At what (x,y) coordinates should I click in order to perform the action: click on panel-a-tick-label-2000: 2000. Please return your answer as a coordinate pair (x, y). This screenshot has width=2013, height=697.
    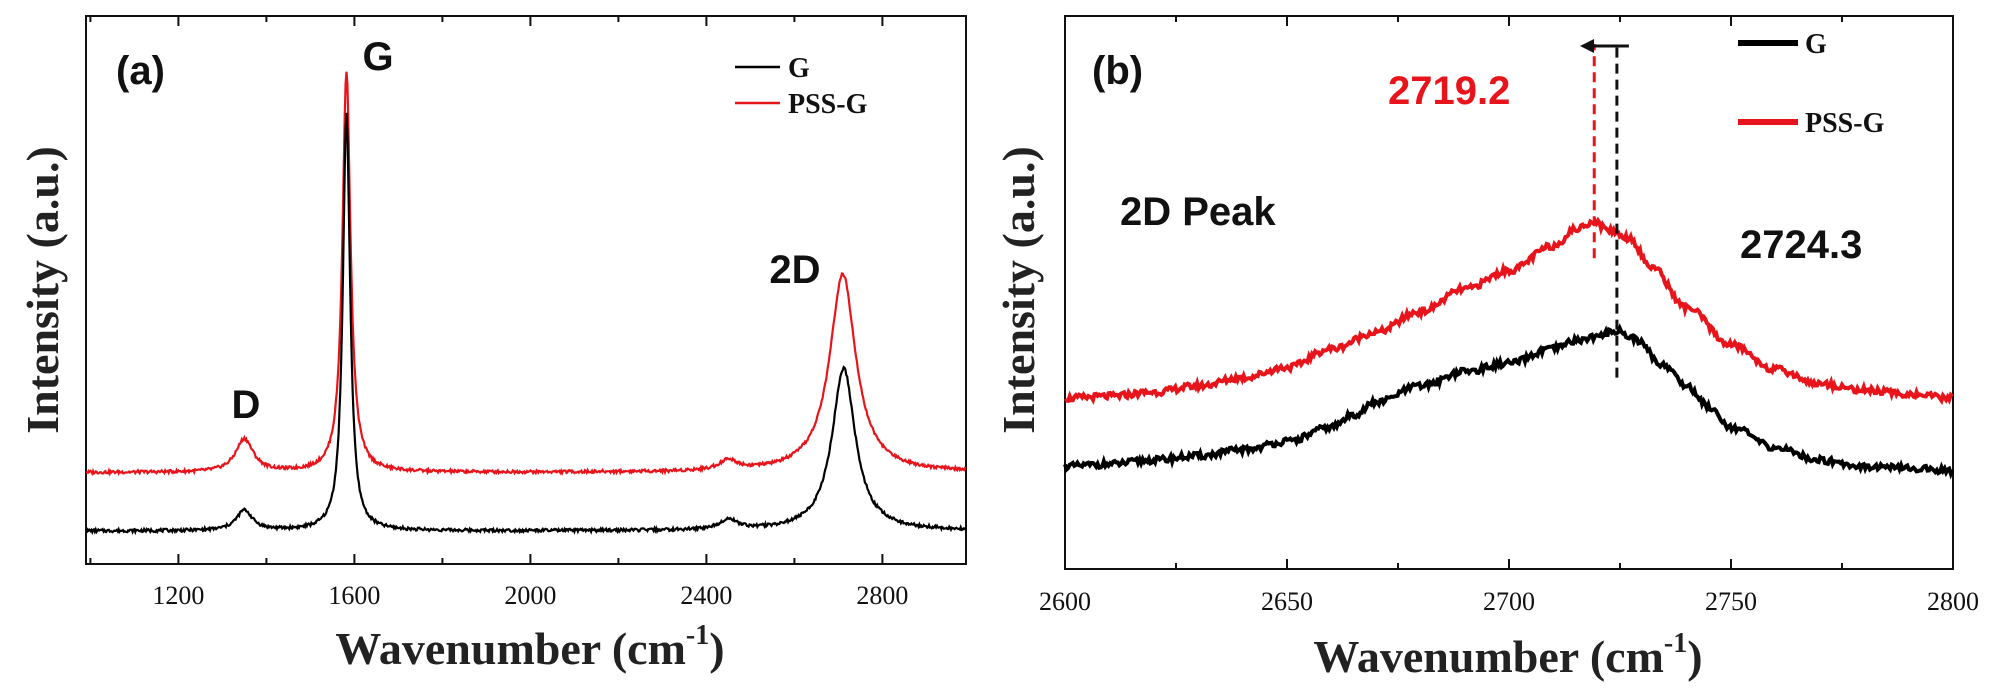
    Looking at the image, I should click on (530, 595).